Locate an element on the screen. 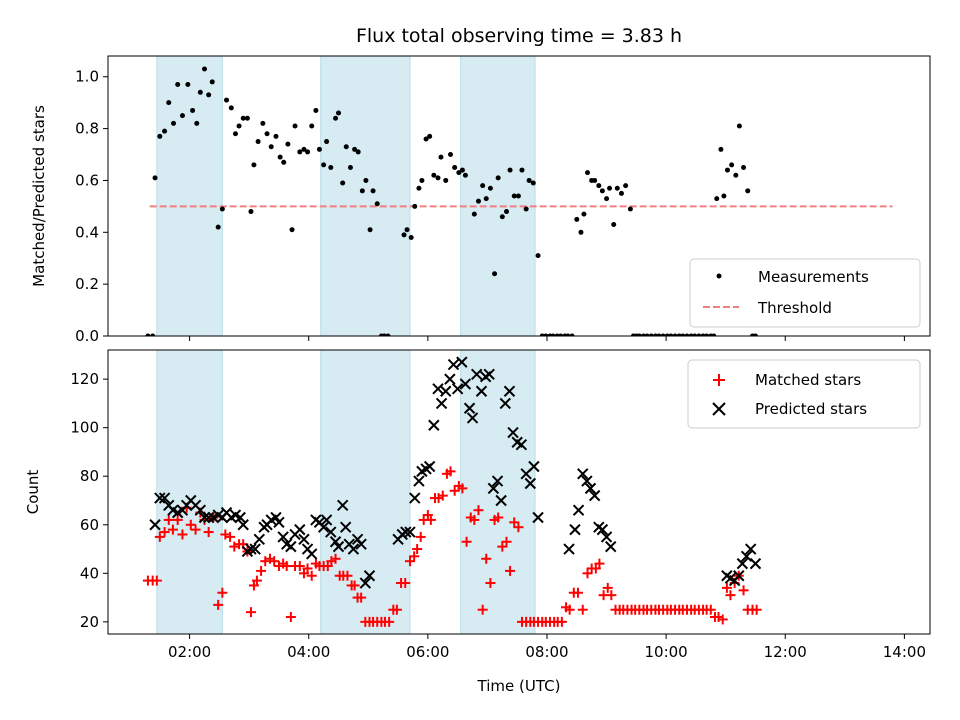 The image size is (960, 720). top-legend: Measurements Threshold is located at coordinates (805, 293).